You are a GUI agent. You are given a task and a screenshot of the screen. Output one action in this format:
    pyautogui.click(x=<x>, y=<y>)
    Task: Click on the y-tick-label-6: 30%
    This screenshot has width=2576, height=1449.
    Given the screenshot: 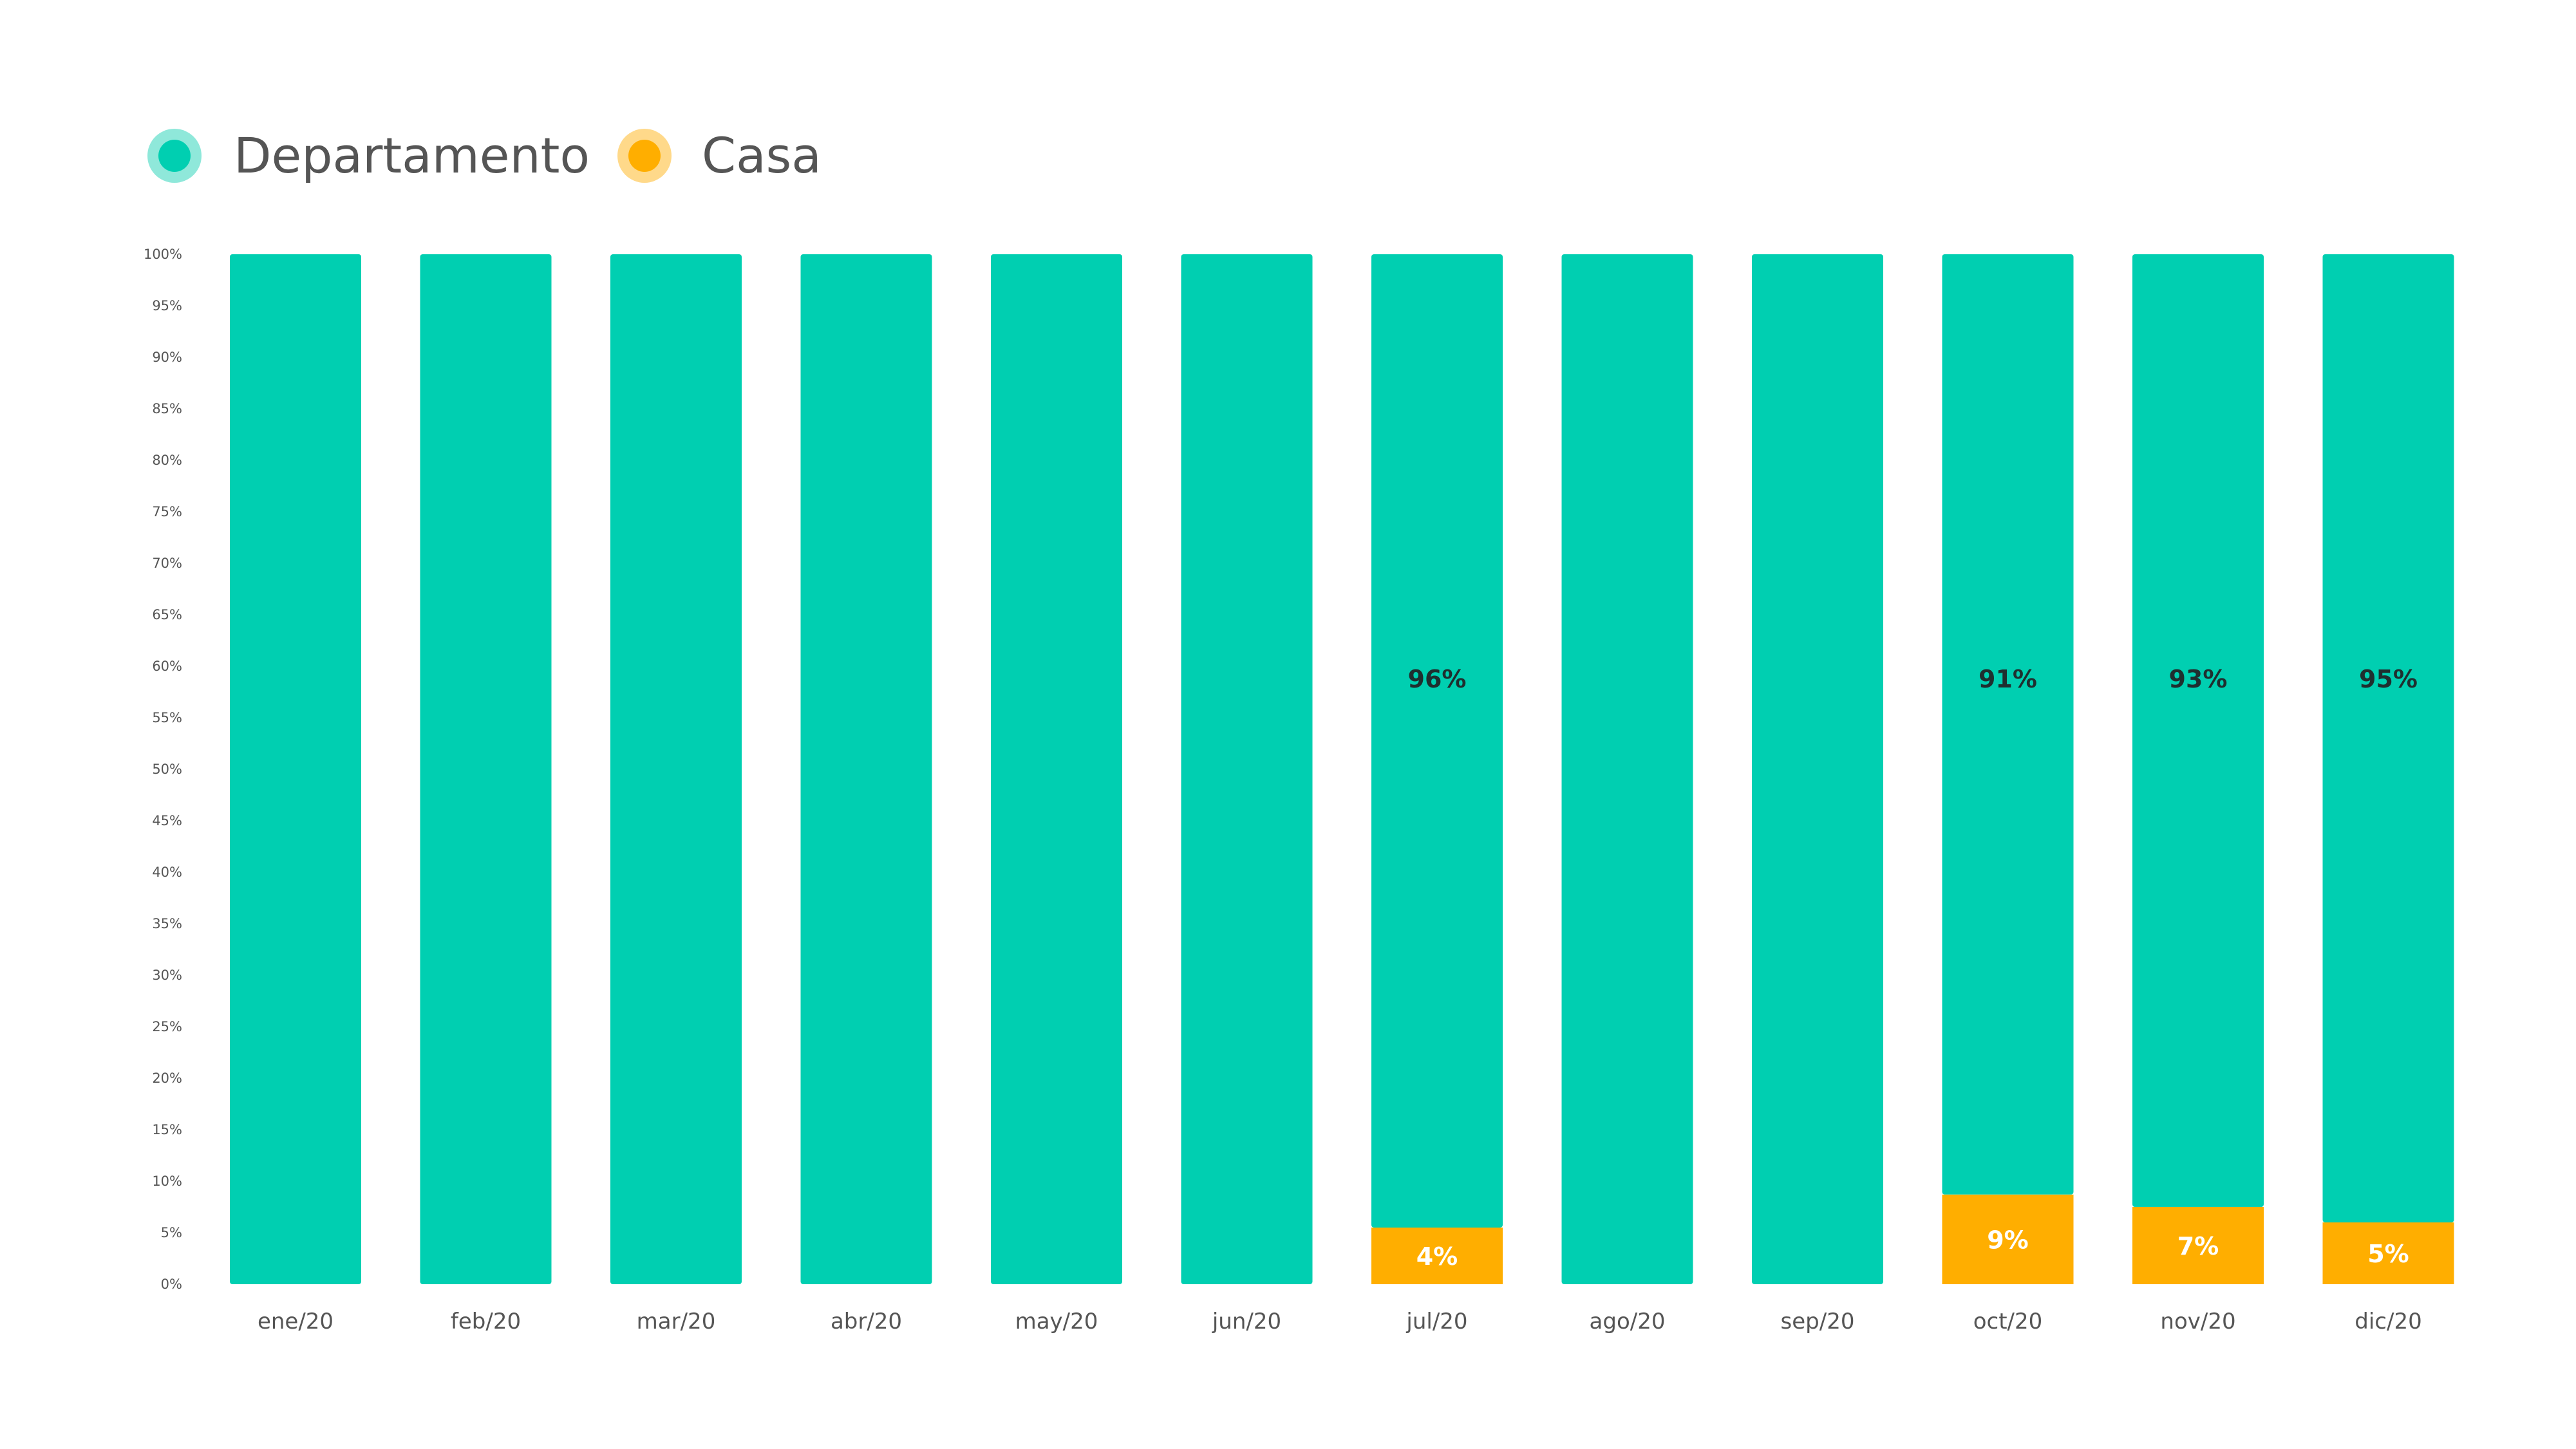 What is the action you would take?
    pyautogui.click(x=167, y=975)
    